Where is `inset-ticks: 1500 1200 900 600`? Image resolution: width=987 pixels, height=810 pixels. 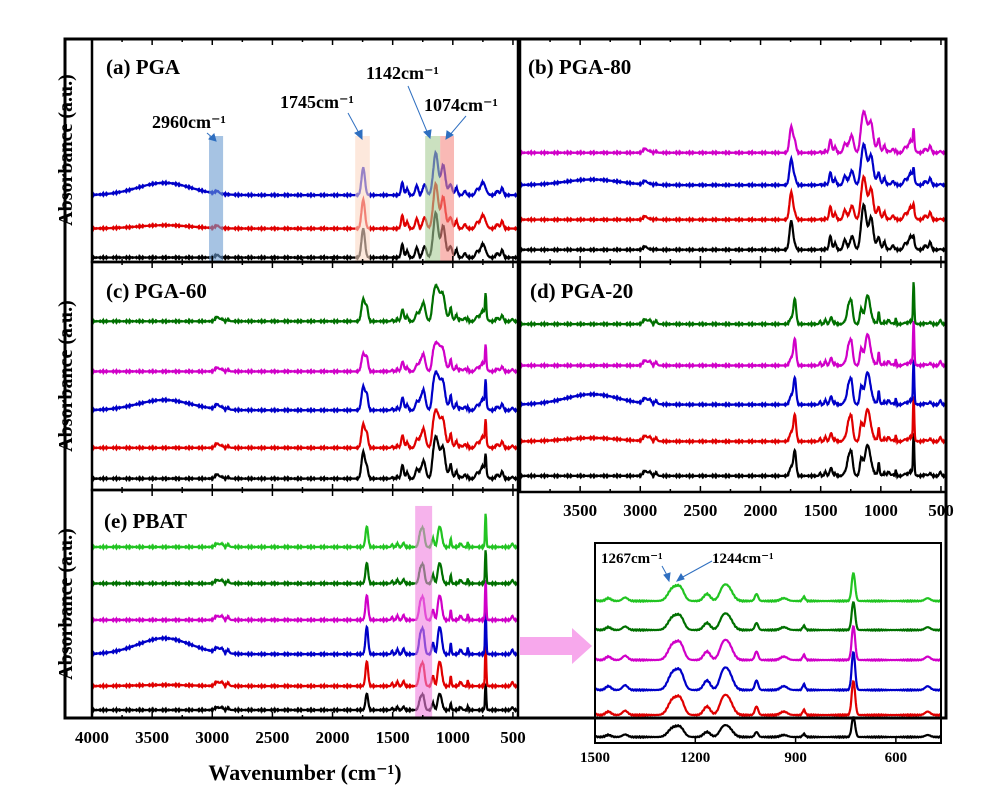
inset-ticks: 1500 1200 900 600 is located at coordinates (743, 751).